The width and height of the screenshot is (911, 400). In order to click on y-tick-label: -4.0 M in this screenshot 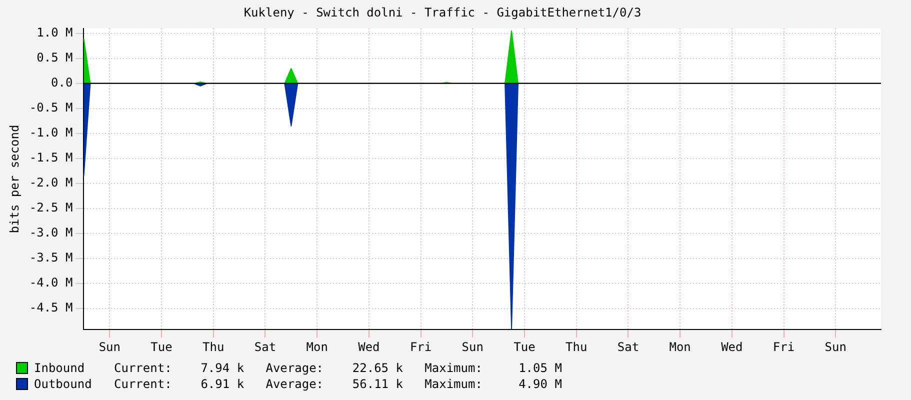, I will do `click(51, 283)`.